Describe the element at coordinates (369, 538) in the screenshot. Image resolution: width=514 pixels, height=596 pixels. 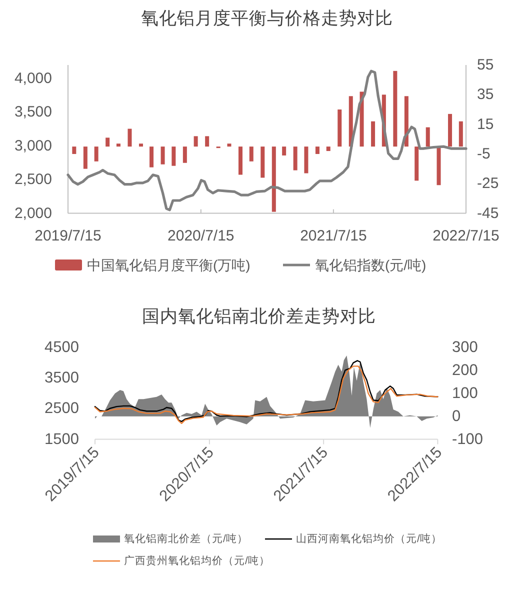
I see `legend-label: 山西河南氧化铝均价（元/吨）` at that location.